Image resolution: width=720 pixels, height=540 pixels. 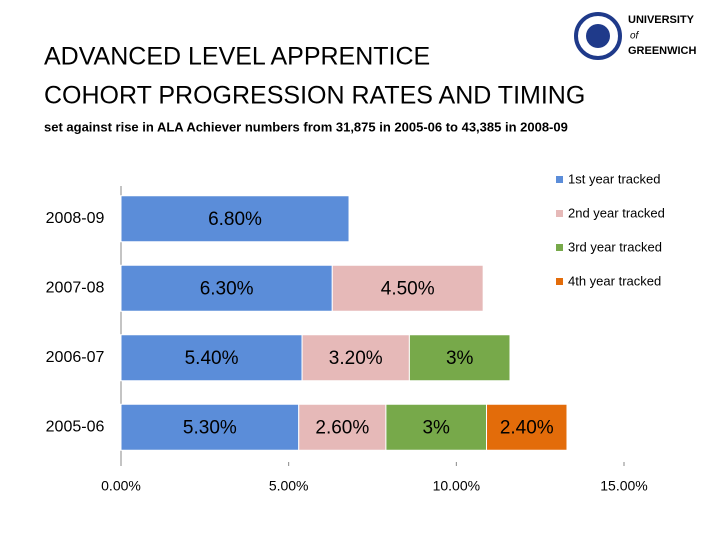 What do you see at coordinates (314, 96) in the screenshot?
I see `title-line: COHORT PROGRESSION RATES AND TIMING` at bounding box center [314, 96].